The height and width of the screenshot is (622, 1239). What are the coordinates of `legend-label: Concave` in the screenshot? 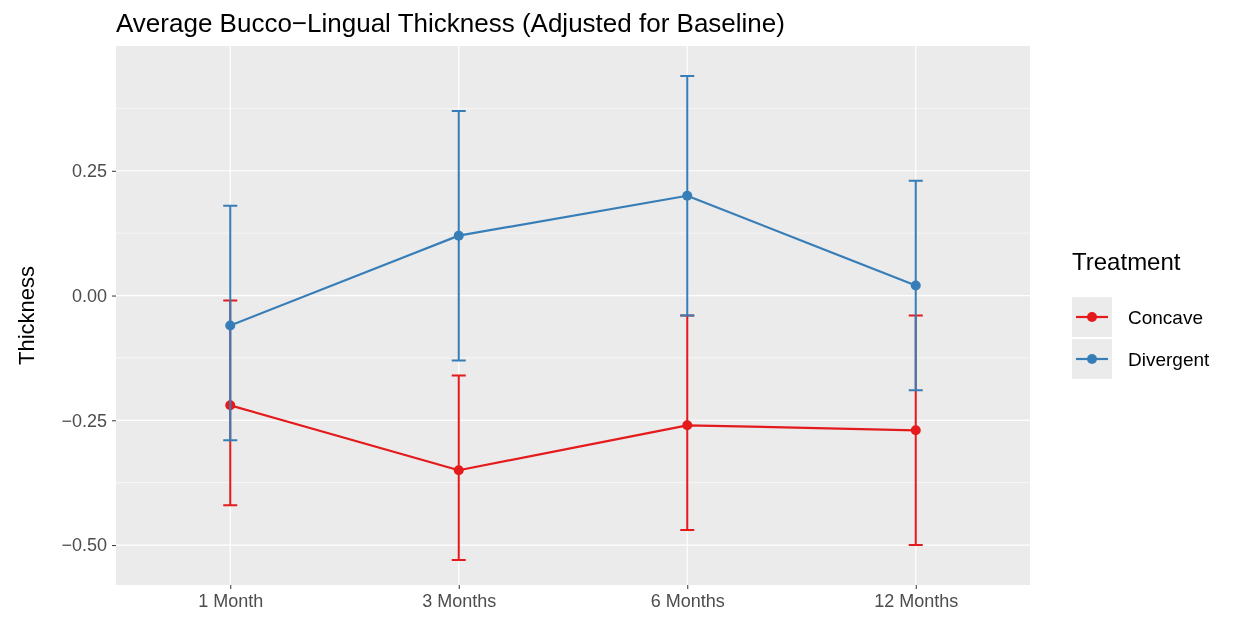 It's located at (1165, 317).